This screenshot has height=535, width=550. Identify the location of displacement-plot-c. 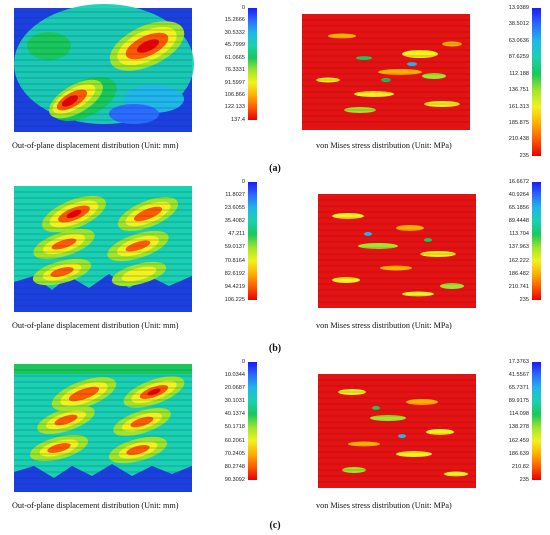
(104, 428).